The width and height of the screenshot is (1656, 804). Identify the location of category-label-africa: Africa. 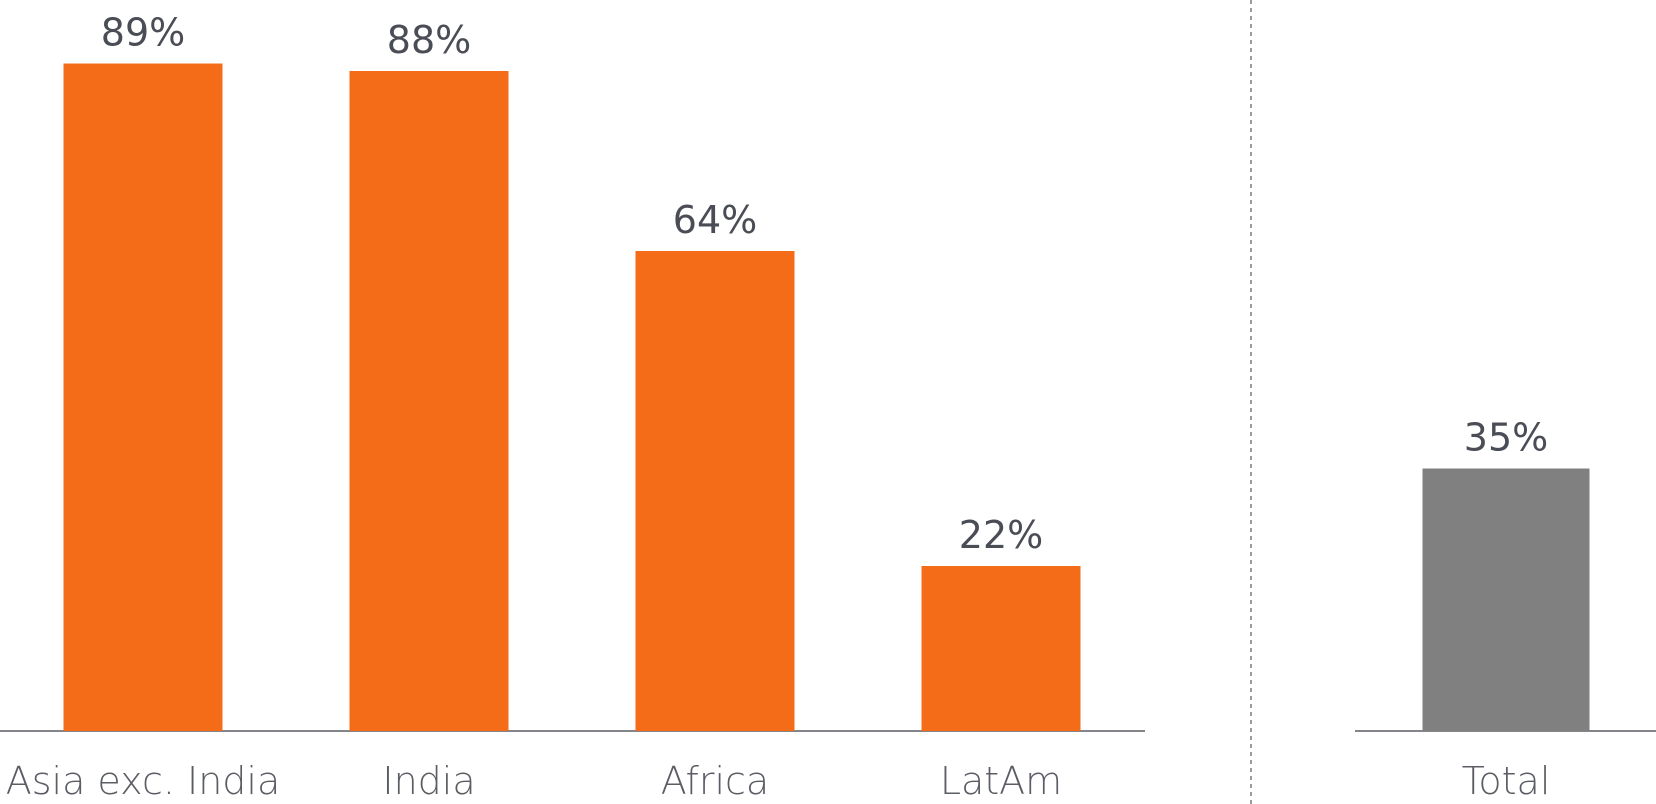
(715, 781).